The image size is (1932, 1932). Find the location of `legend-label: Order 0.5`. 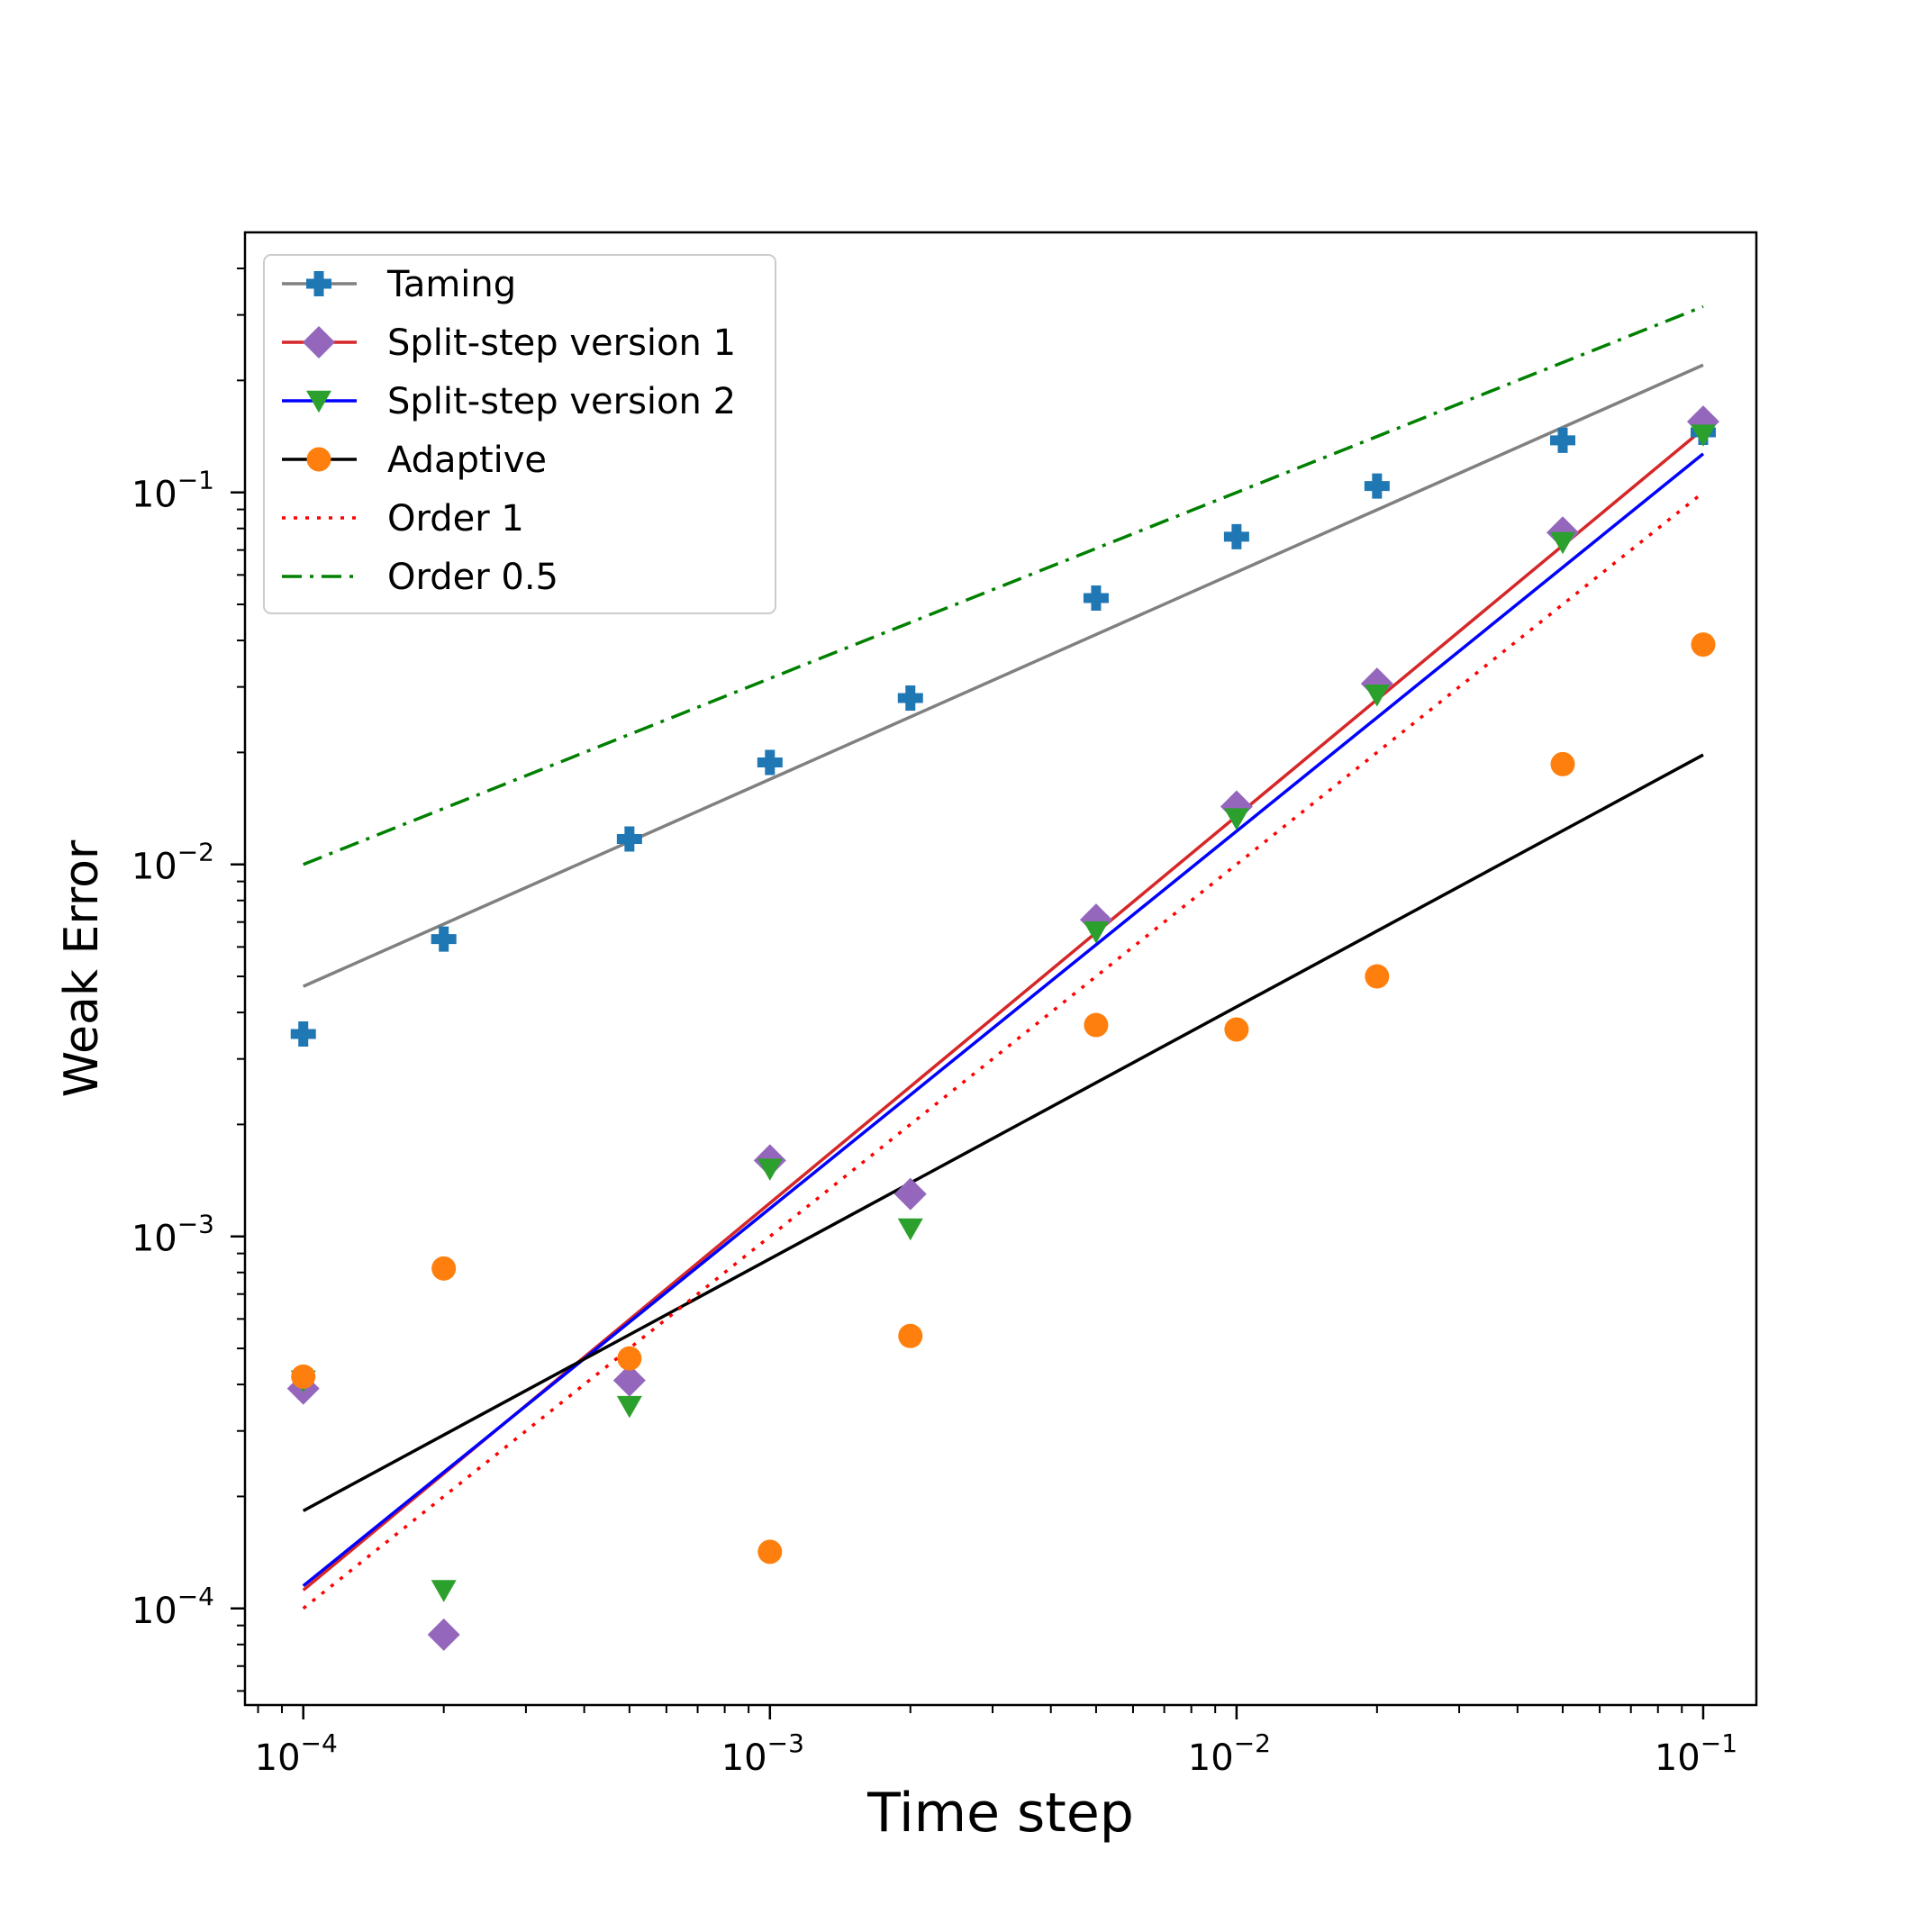

legend-label: Order 0.5 is located at coordinates (473, 577).